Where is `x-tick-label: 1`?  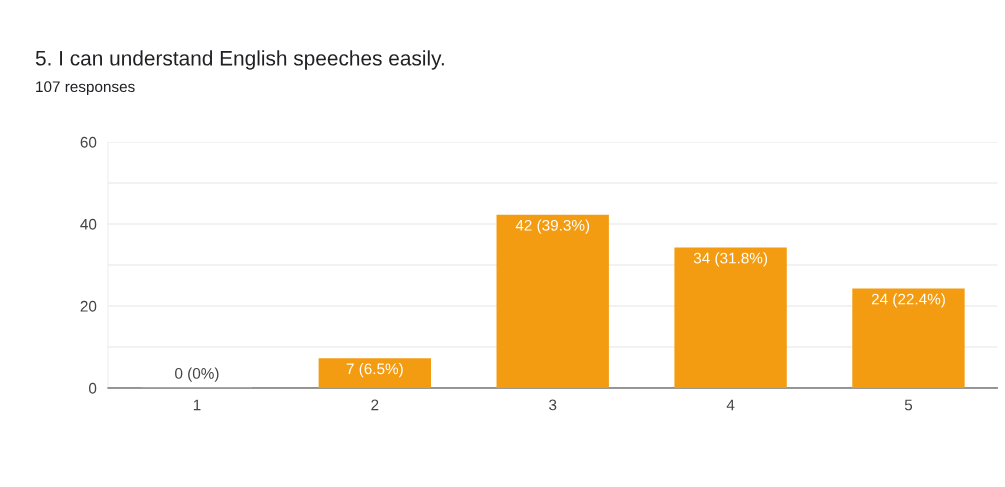
x-tick-label: 1 is located at coordinates (197, 405).